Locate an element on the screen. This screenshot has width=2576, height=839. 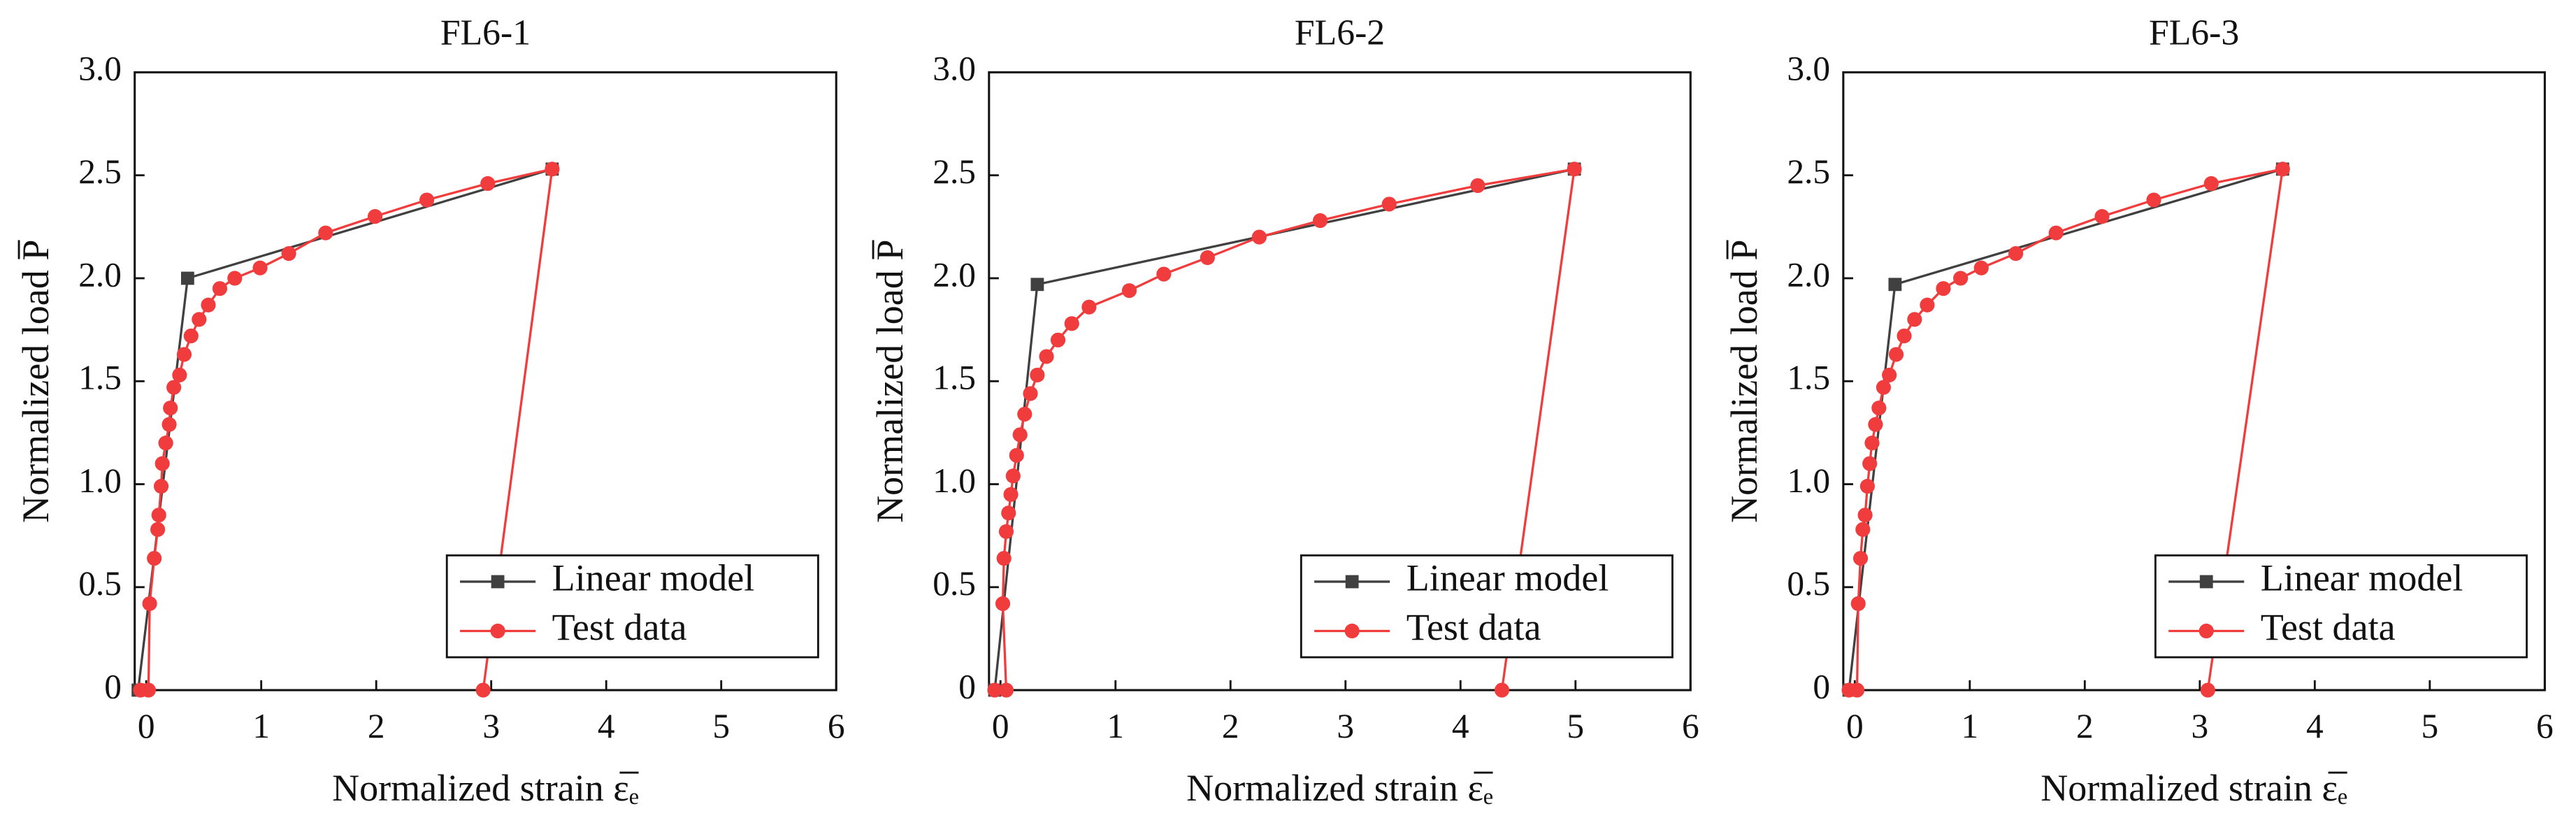
chart-title: FL6-1 is located at coordinates (485, 33).